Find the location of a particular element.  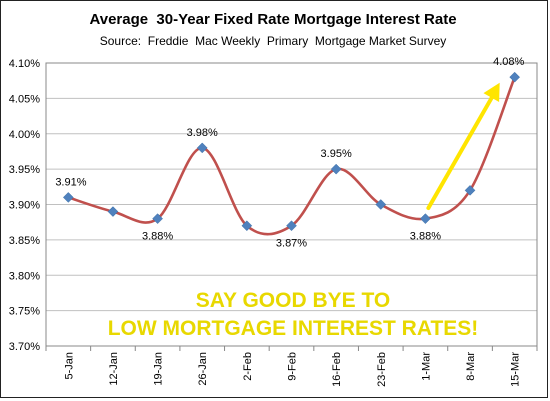

x-tick-label-4: 2-Feb is located at coordinates (248, 366).